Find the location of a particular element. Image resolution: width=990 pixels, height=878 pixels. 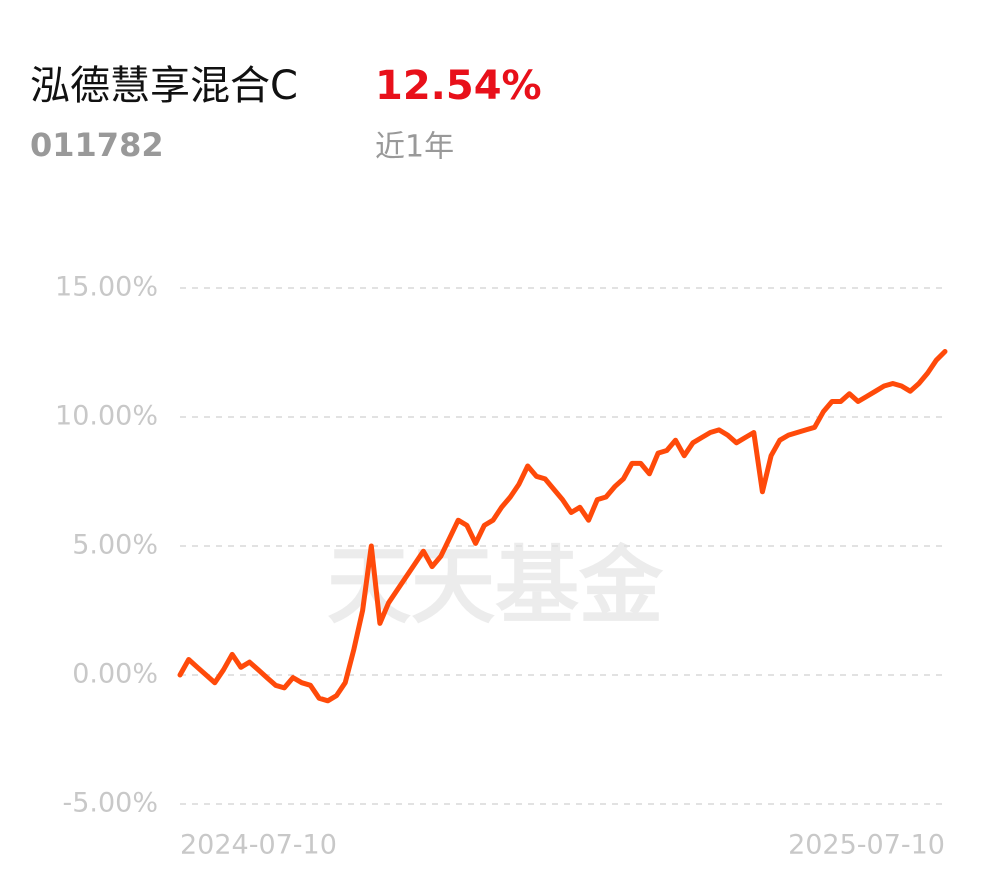

y-tick-label: 0.00% is located at coordinates (115, 674).